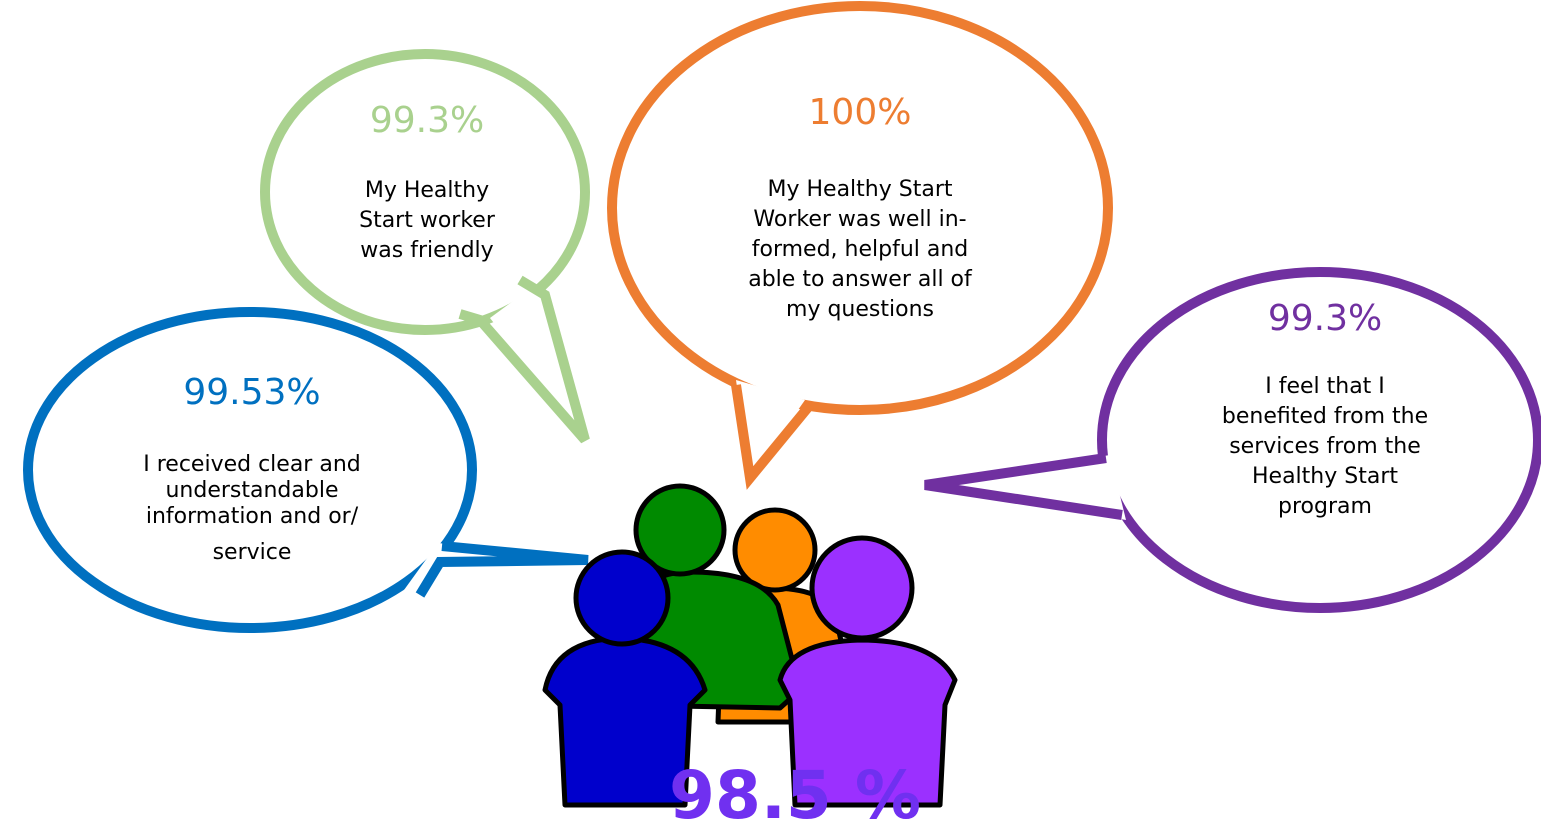 The width and height of the screenshot is (1541, 837). Describe the element at coordinates (252, 464) in the screenshot. I see `bubble-statement: I received clear and` at that location.